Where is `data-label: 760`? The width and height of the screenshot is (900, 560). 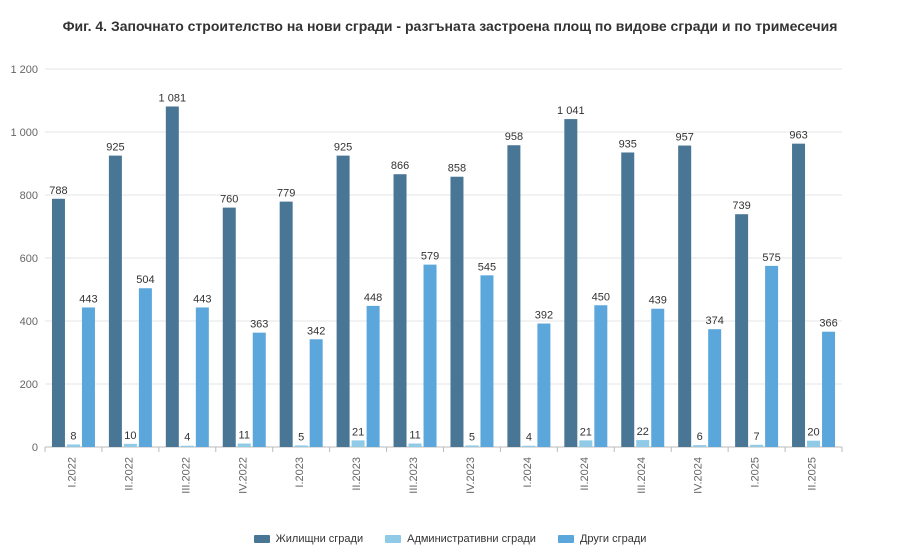
data-label: 760 is located at coordinates (229, 200).